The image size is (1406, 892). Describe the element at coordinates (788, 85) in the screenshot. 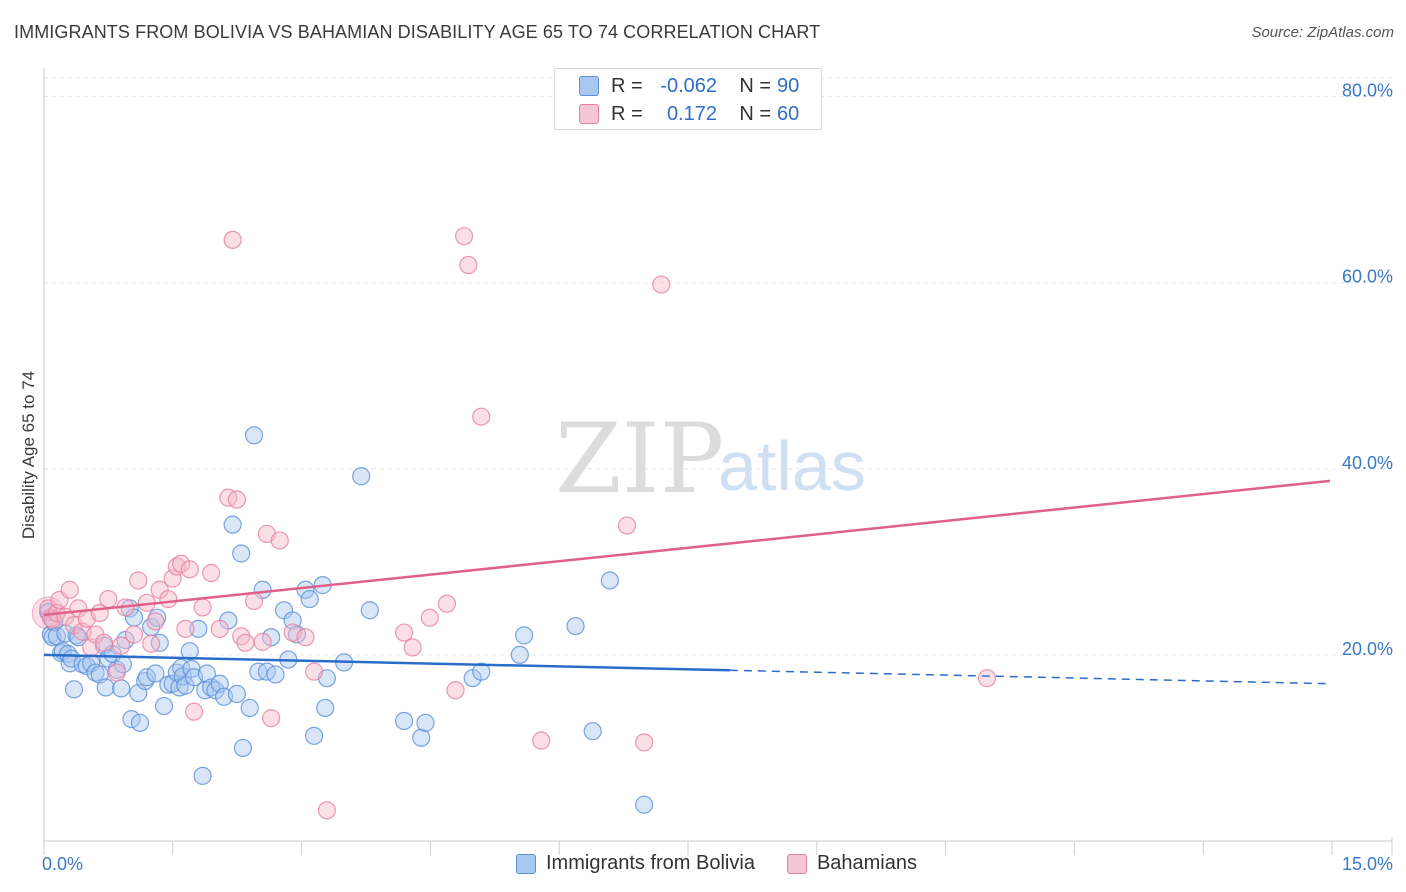

I see `n-value: 90` at that location.